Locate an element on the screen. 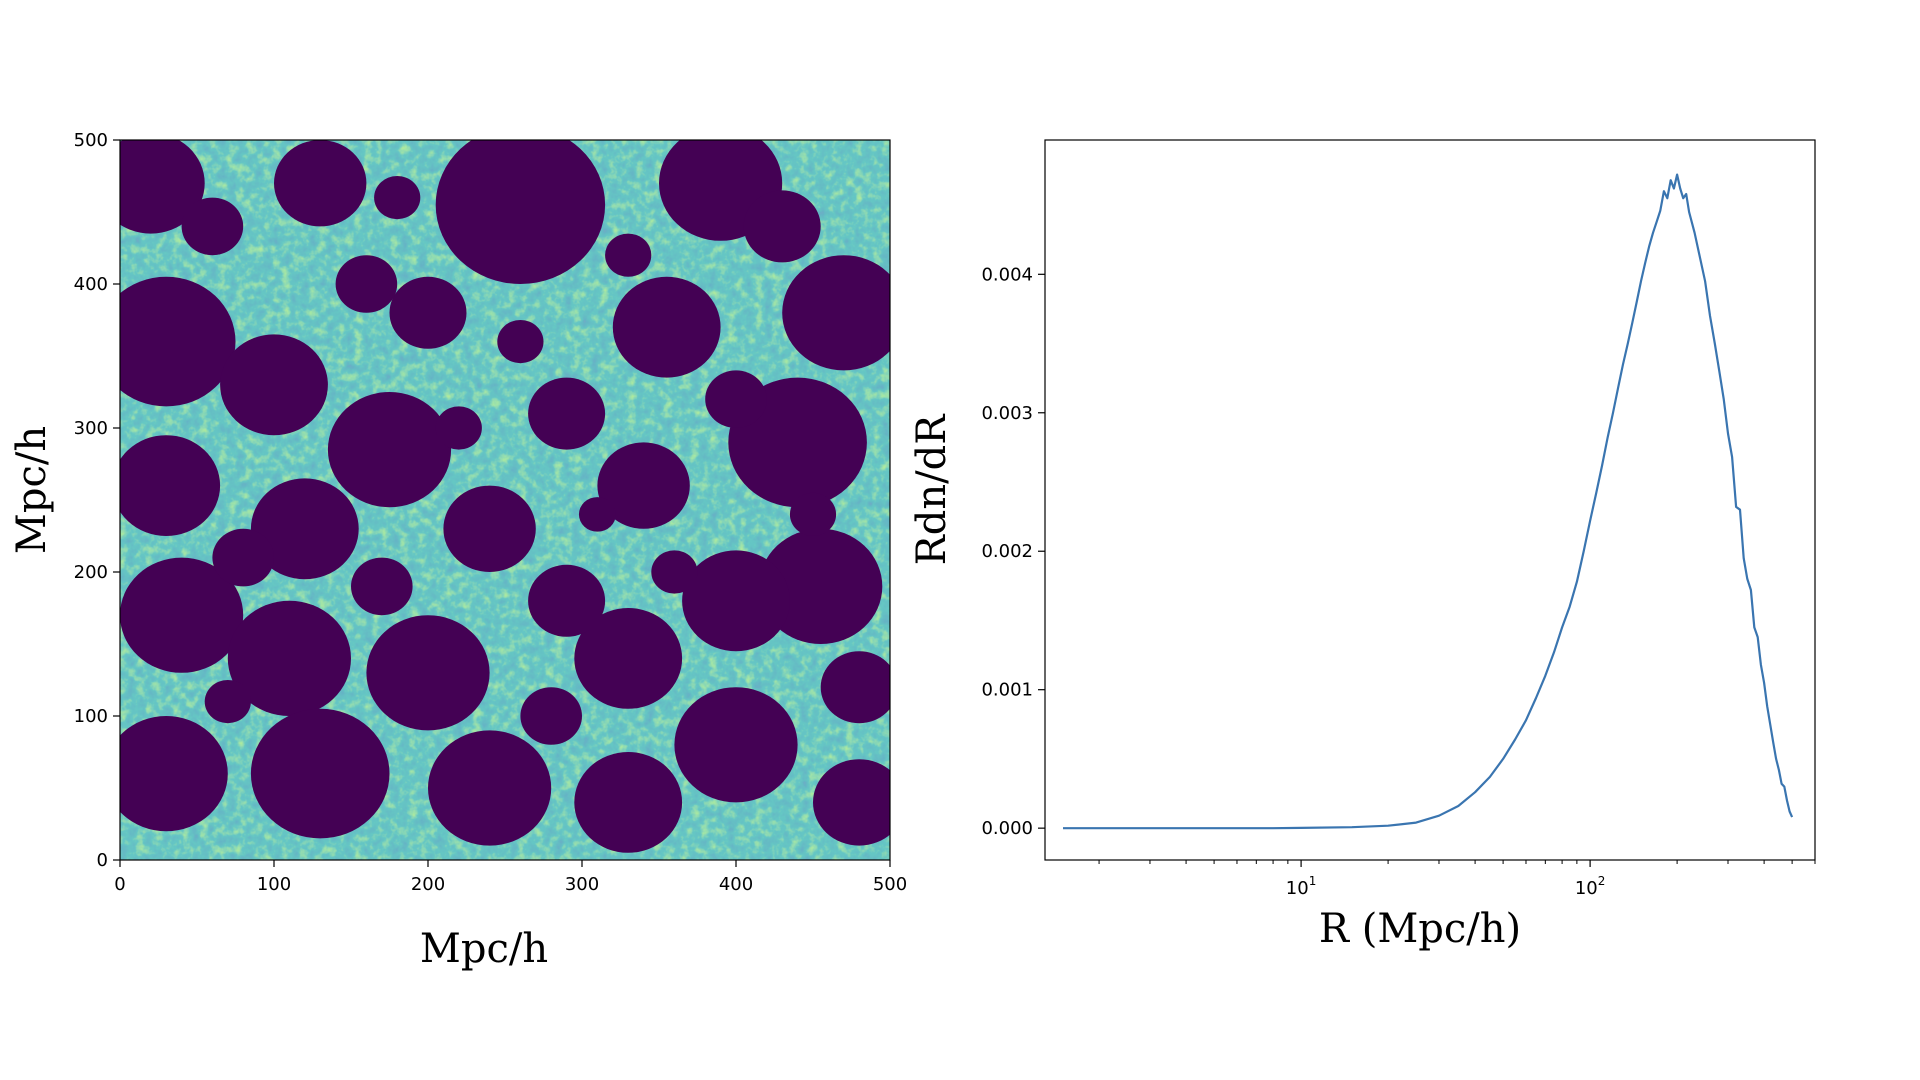 The width and height of the screenshot is (1920, 1080). map-y-tick-label: 500 is located at coordinates (91, 140).